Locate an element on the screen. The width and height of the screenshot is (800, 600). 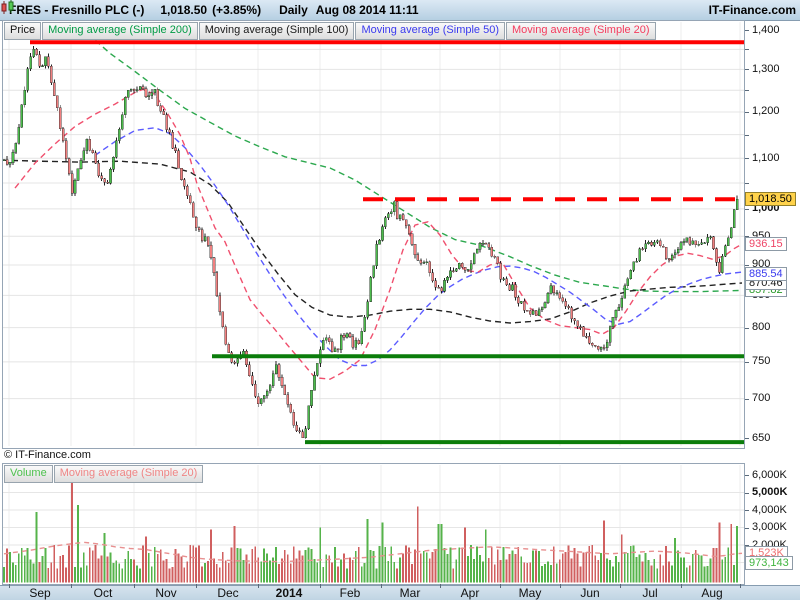
price-axis-label: 1,200 is located at coordinates (766, 111).